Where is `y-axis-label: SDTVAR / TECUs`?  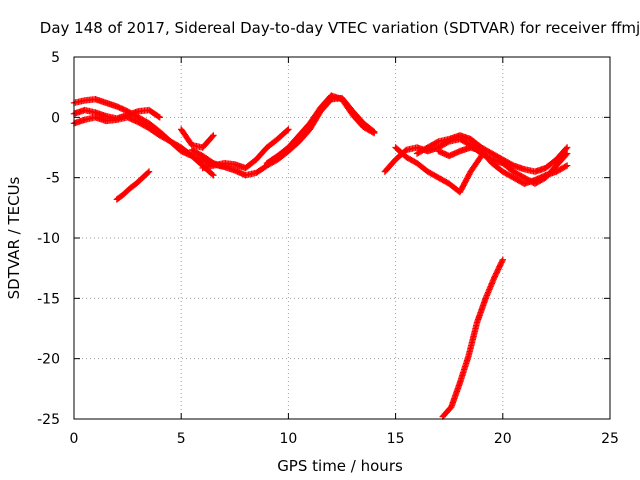
y-axis-label: SDTVAR / TECUs is located at coordinates (14, 237).